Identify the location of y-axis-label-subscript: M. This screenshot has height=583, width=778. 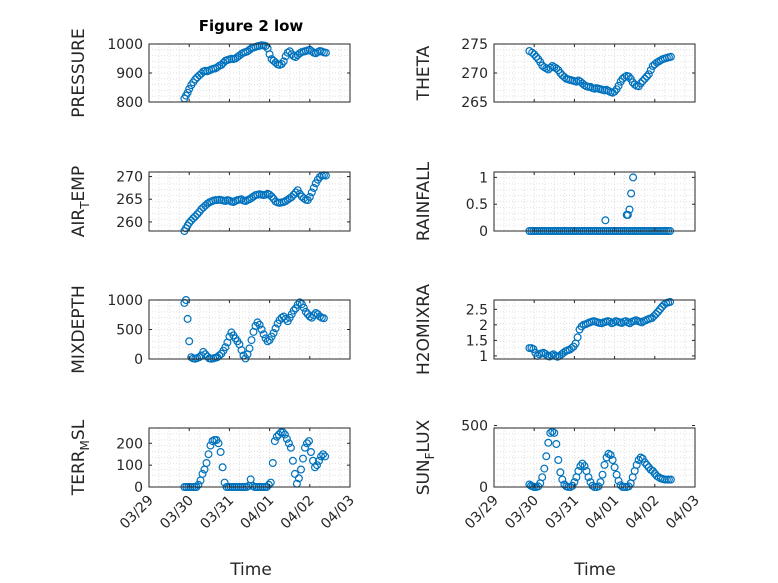
(85, 445).